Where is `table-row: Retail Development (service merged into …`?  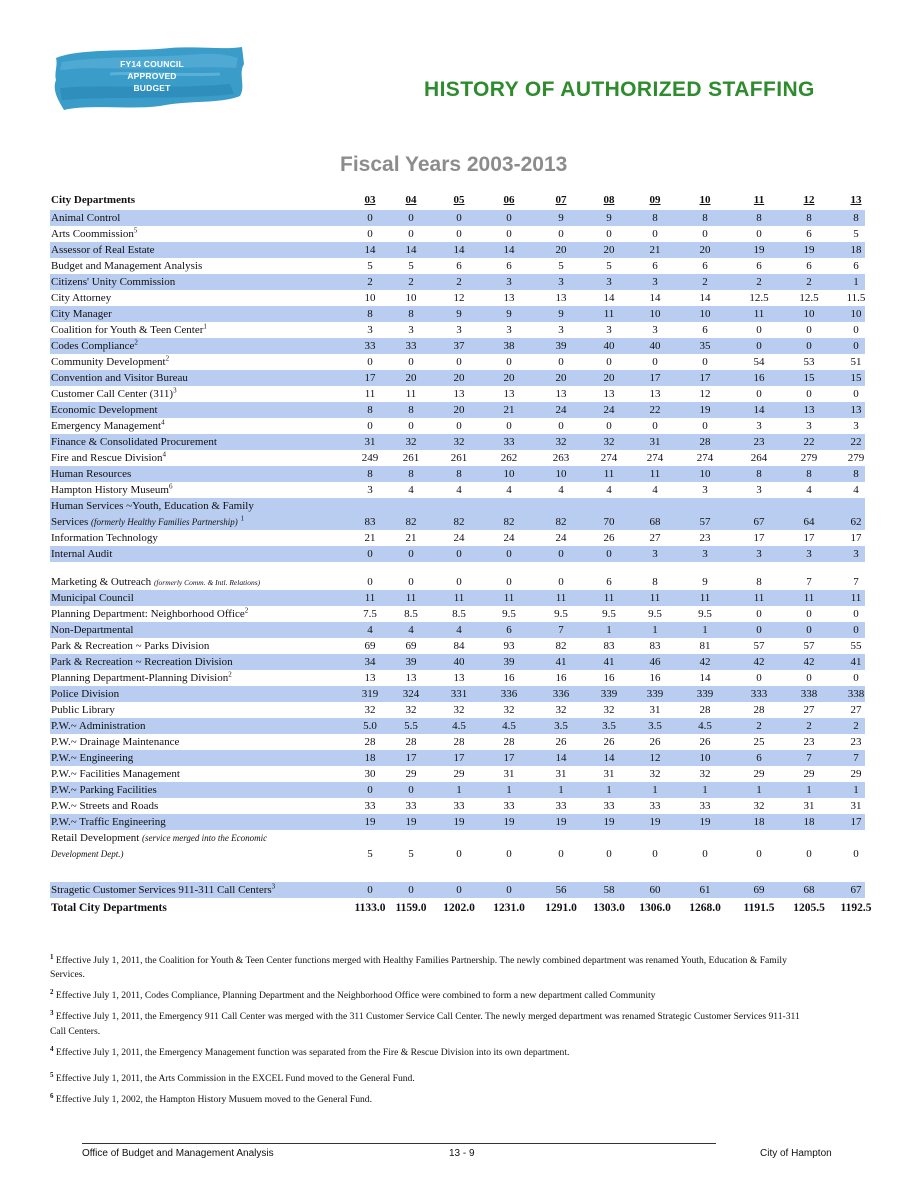
table-row: Retail Development (service merged into … is located at coordinates (457, 846).